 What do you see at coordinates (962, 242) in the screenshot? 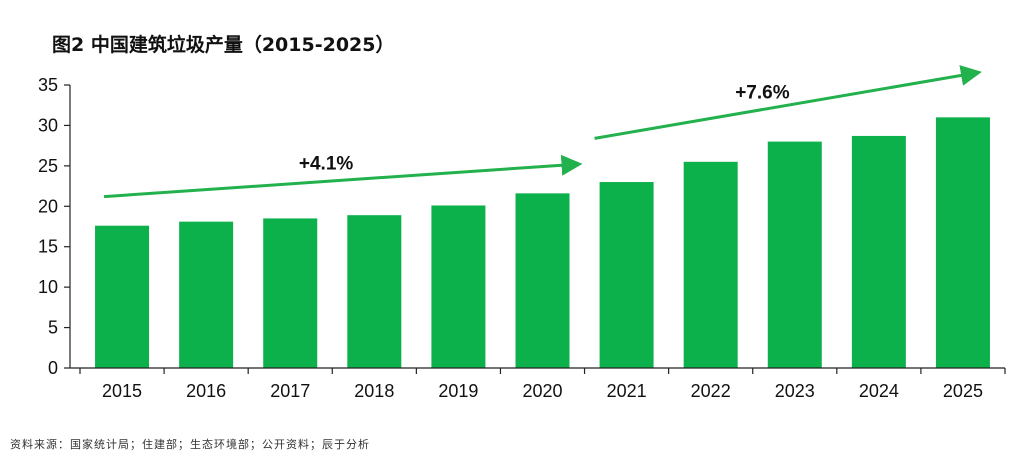
I see `bar-2025` at bounding box center [962, 242].